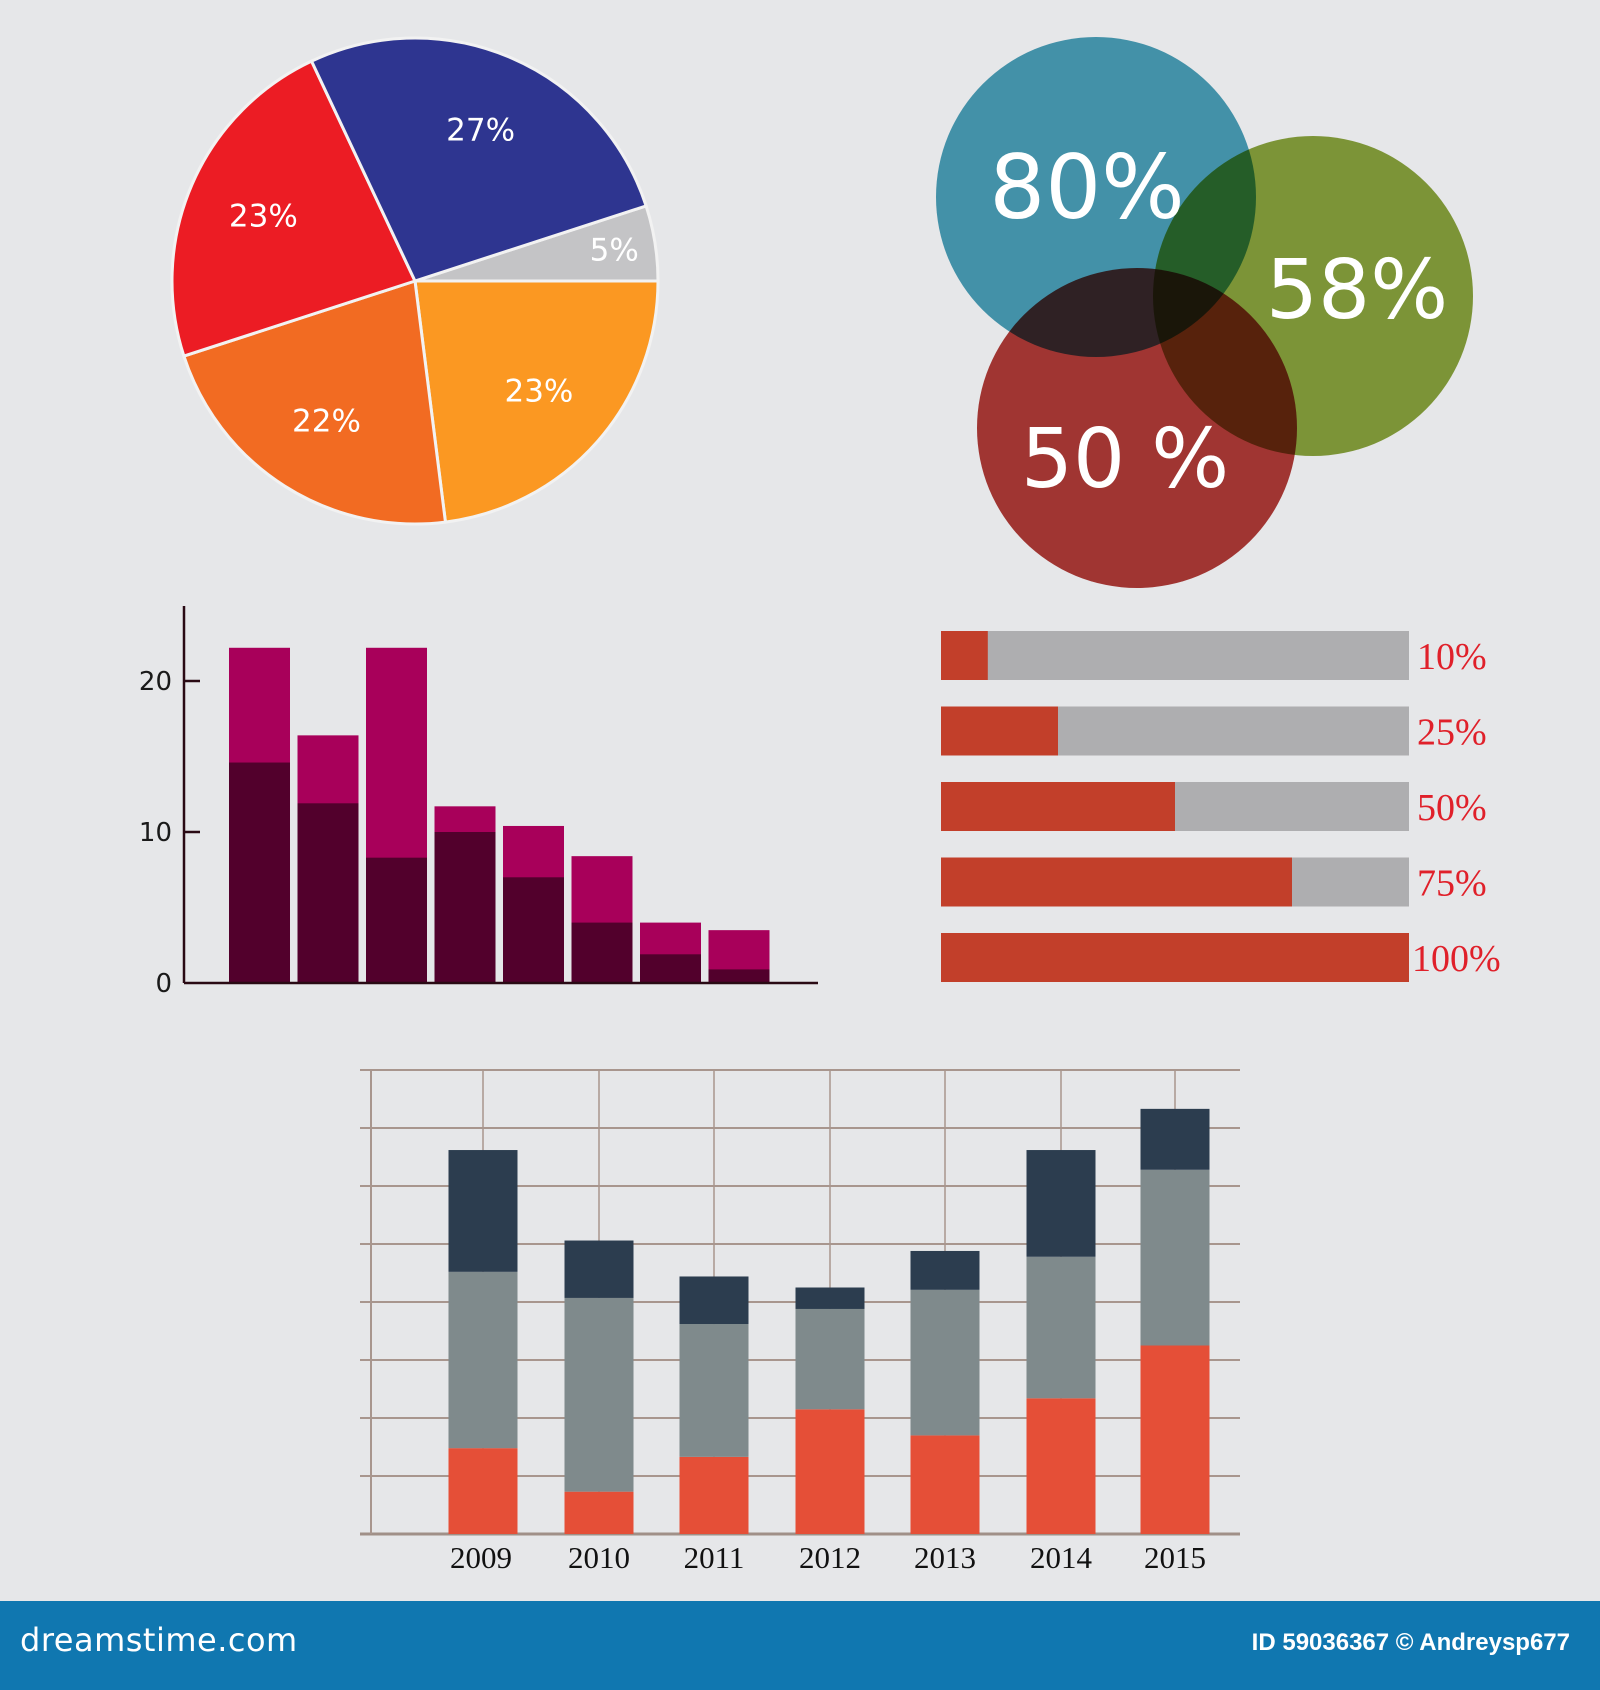 The height and width of the screenshot is (1690, 1600). I want to click on footer-logo: dreamstime.com, so click(159, 1640).